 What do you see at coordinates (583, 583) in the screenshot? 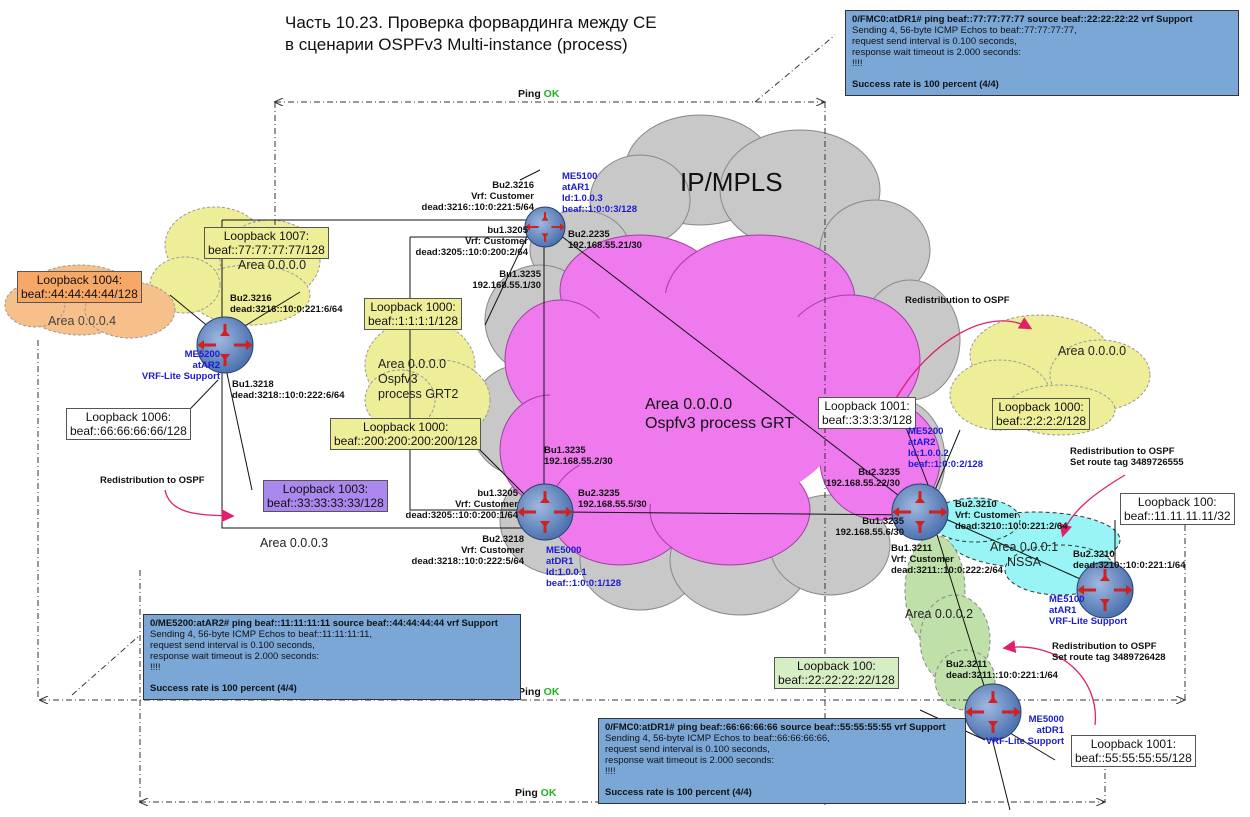
I see `line: beaf::1:0:0:1/128` at bounding box center [583, 583].